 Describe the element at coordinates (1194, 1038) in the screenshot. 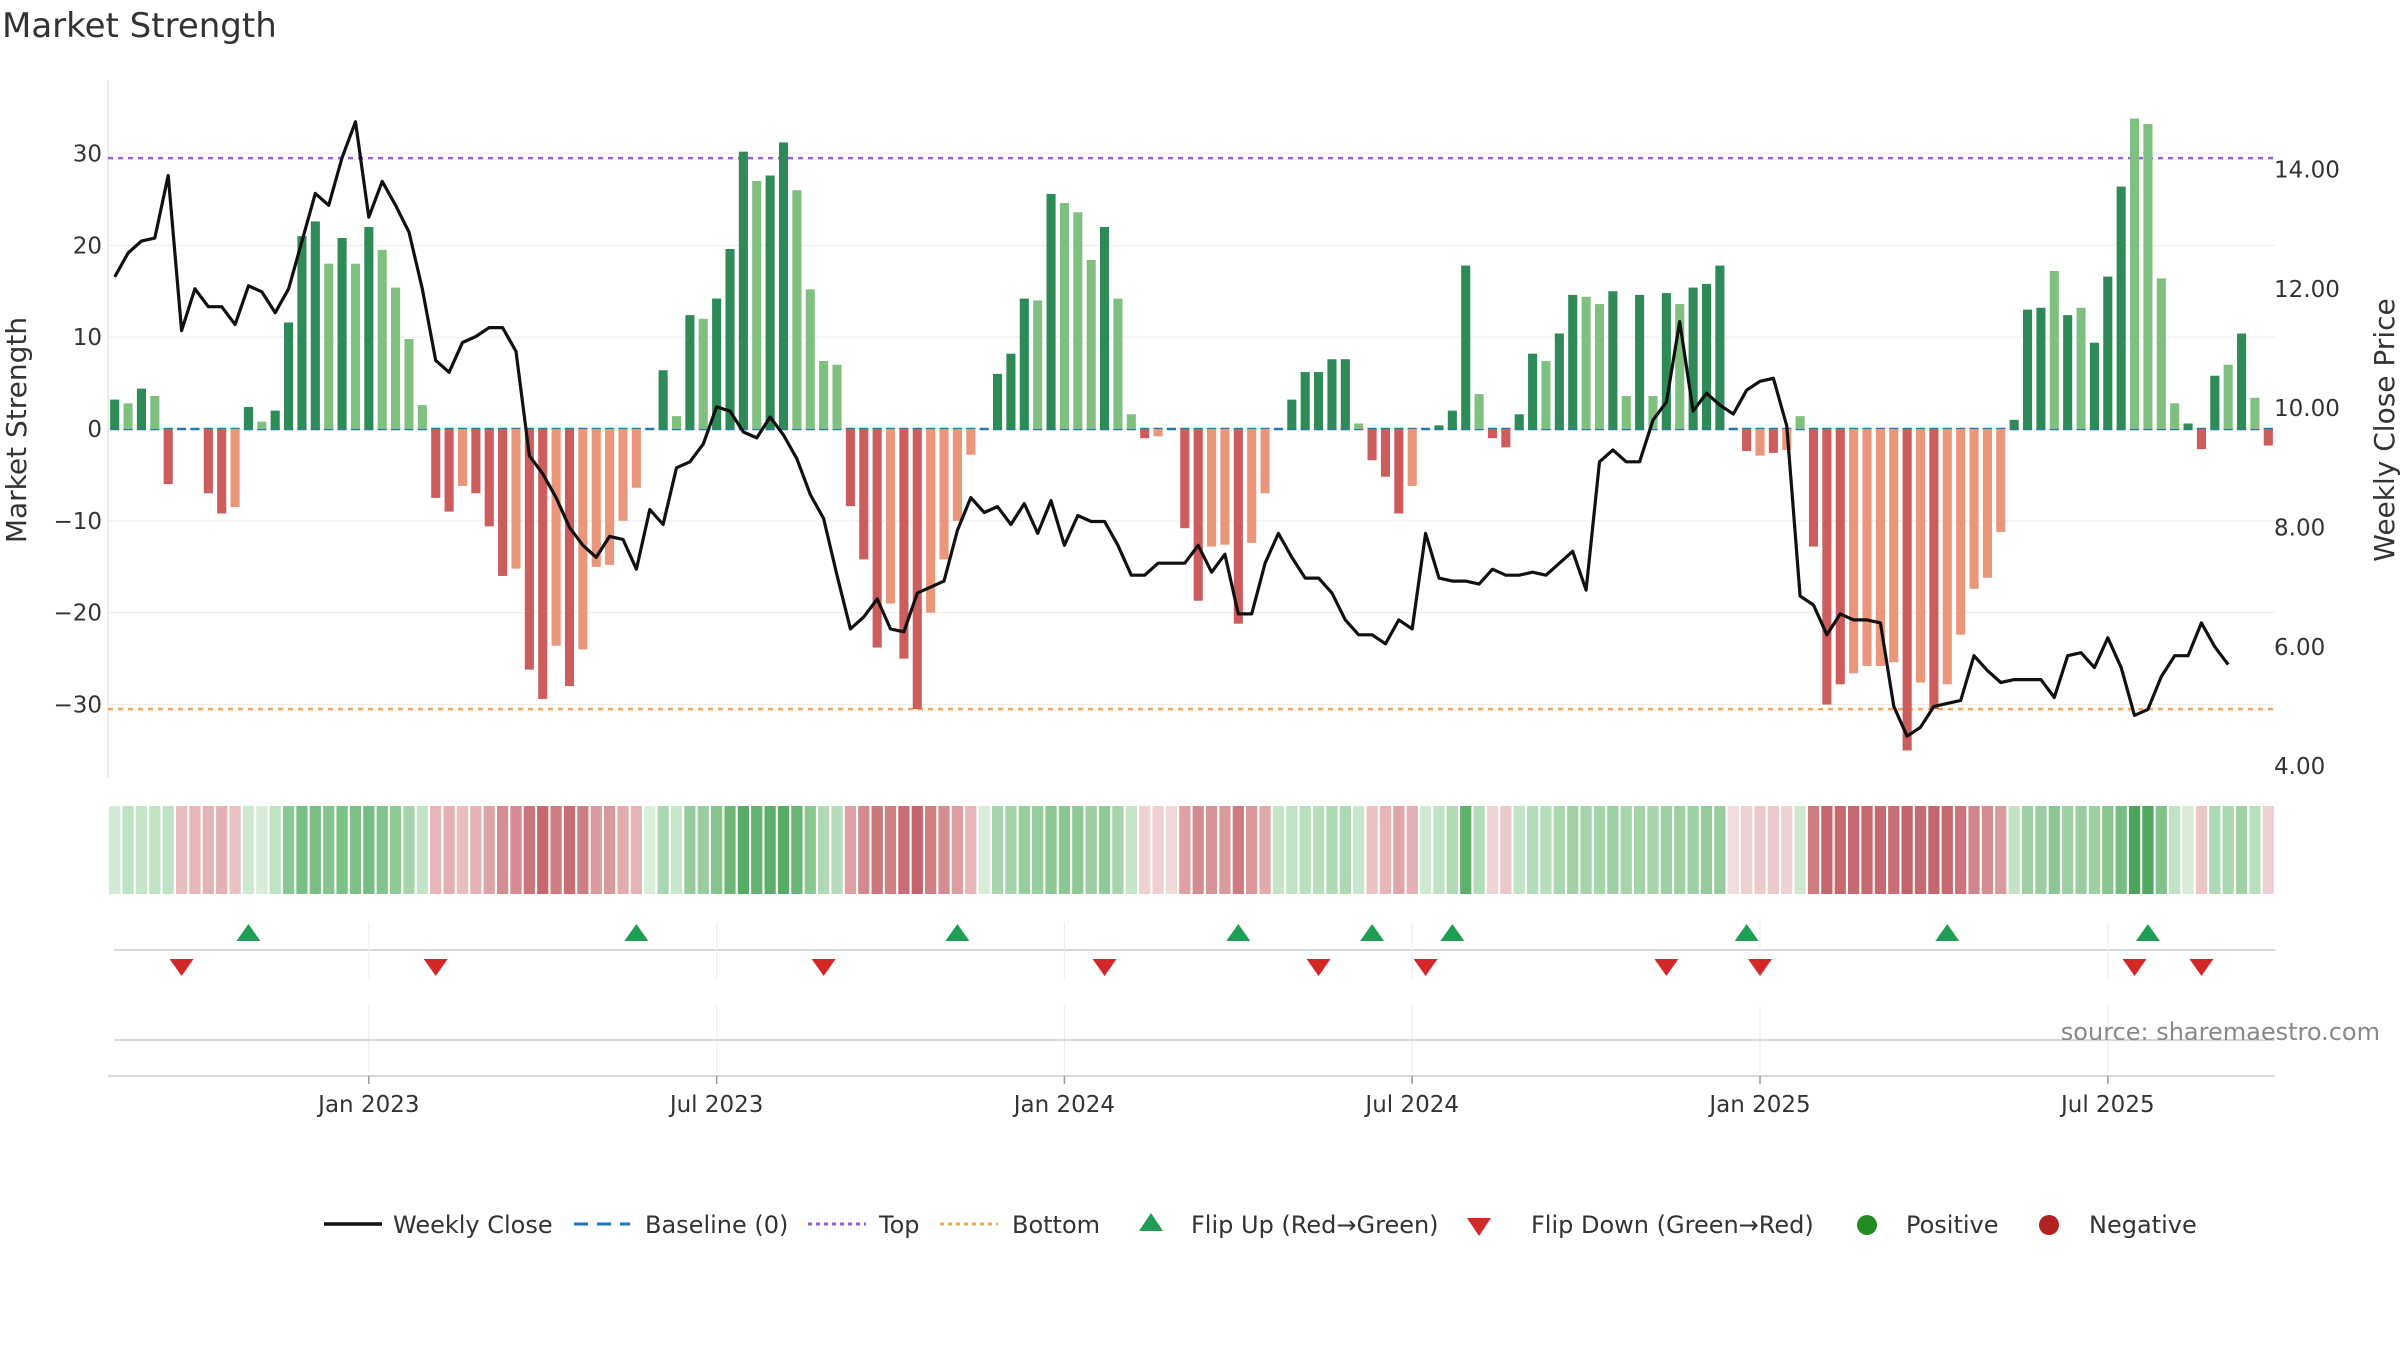

I see `empty-panel` at that location.